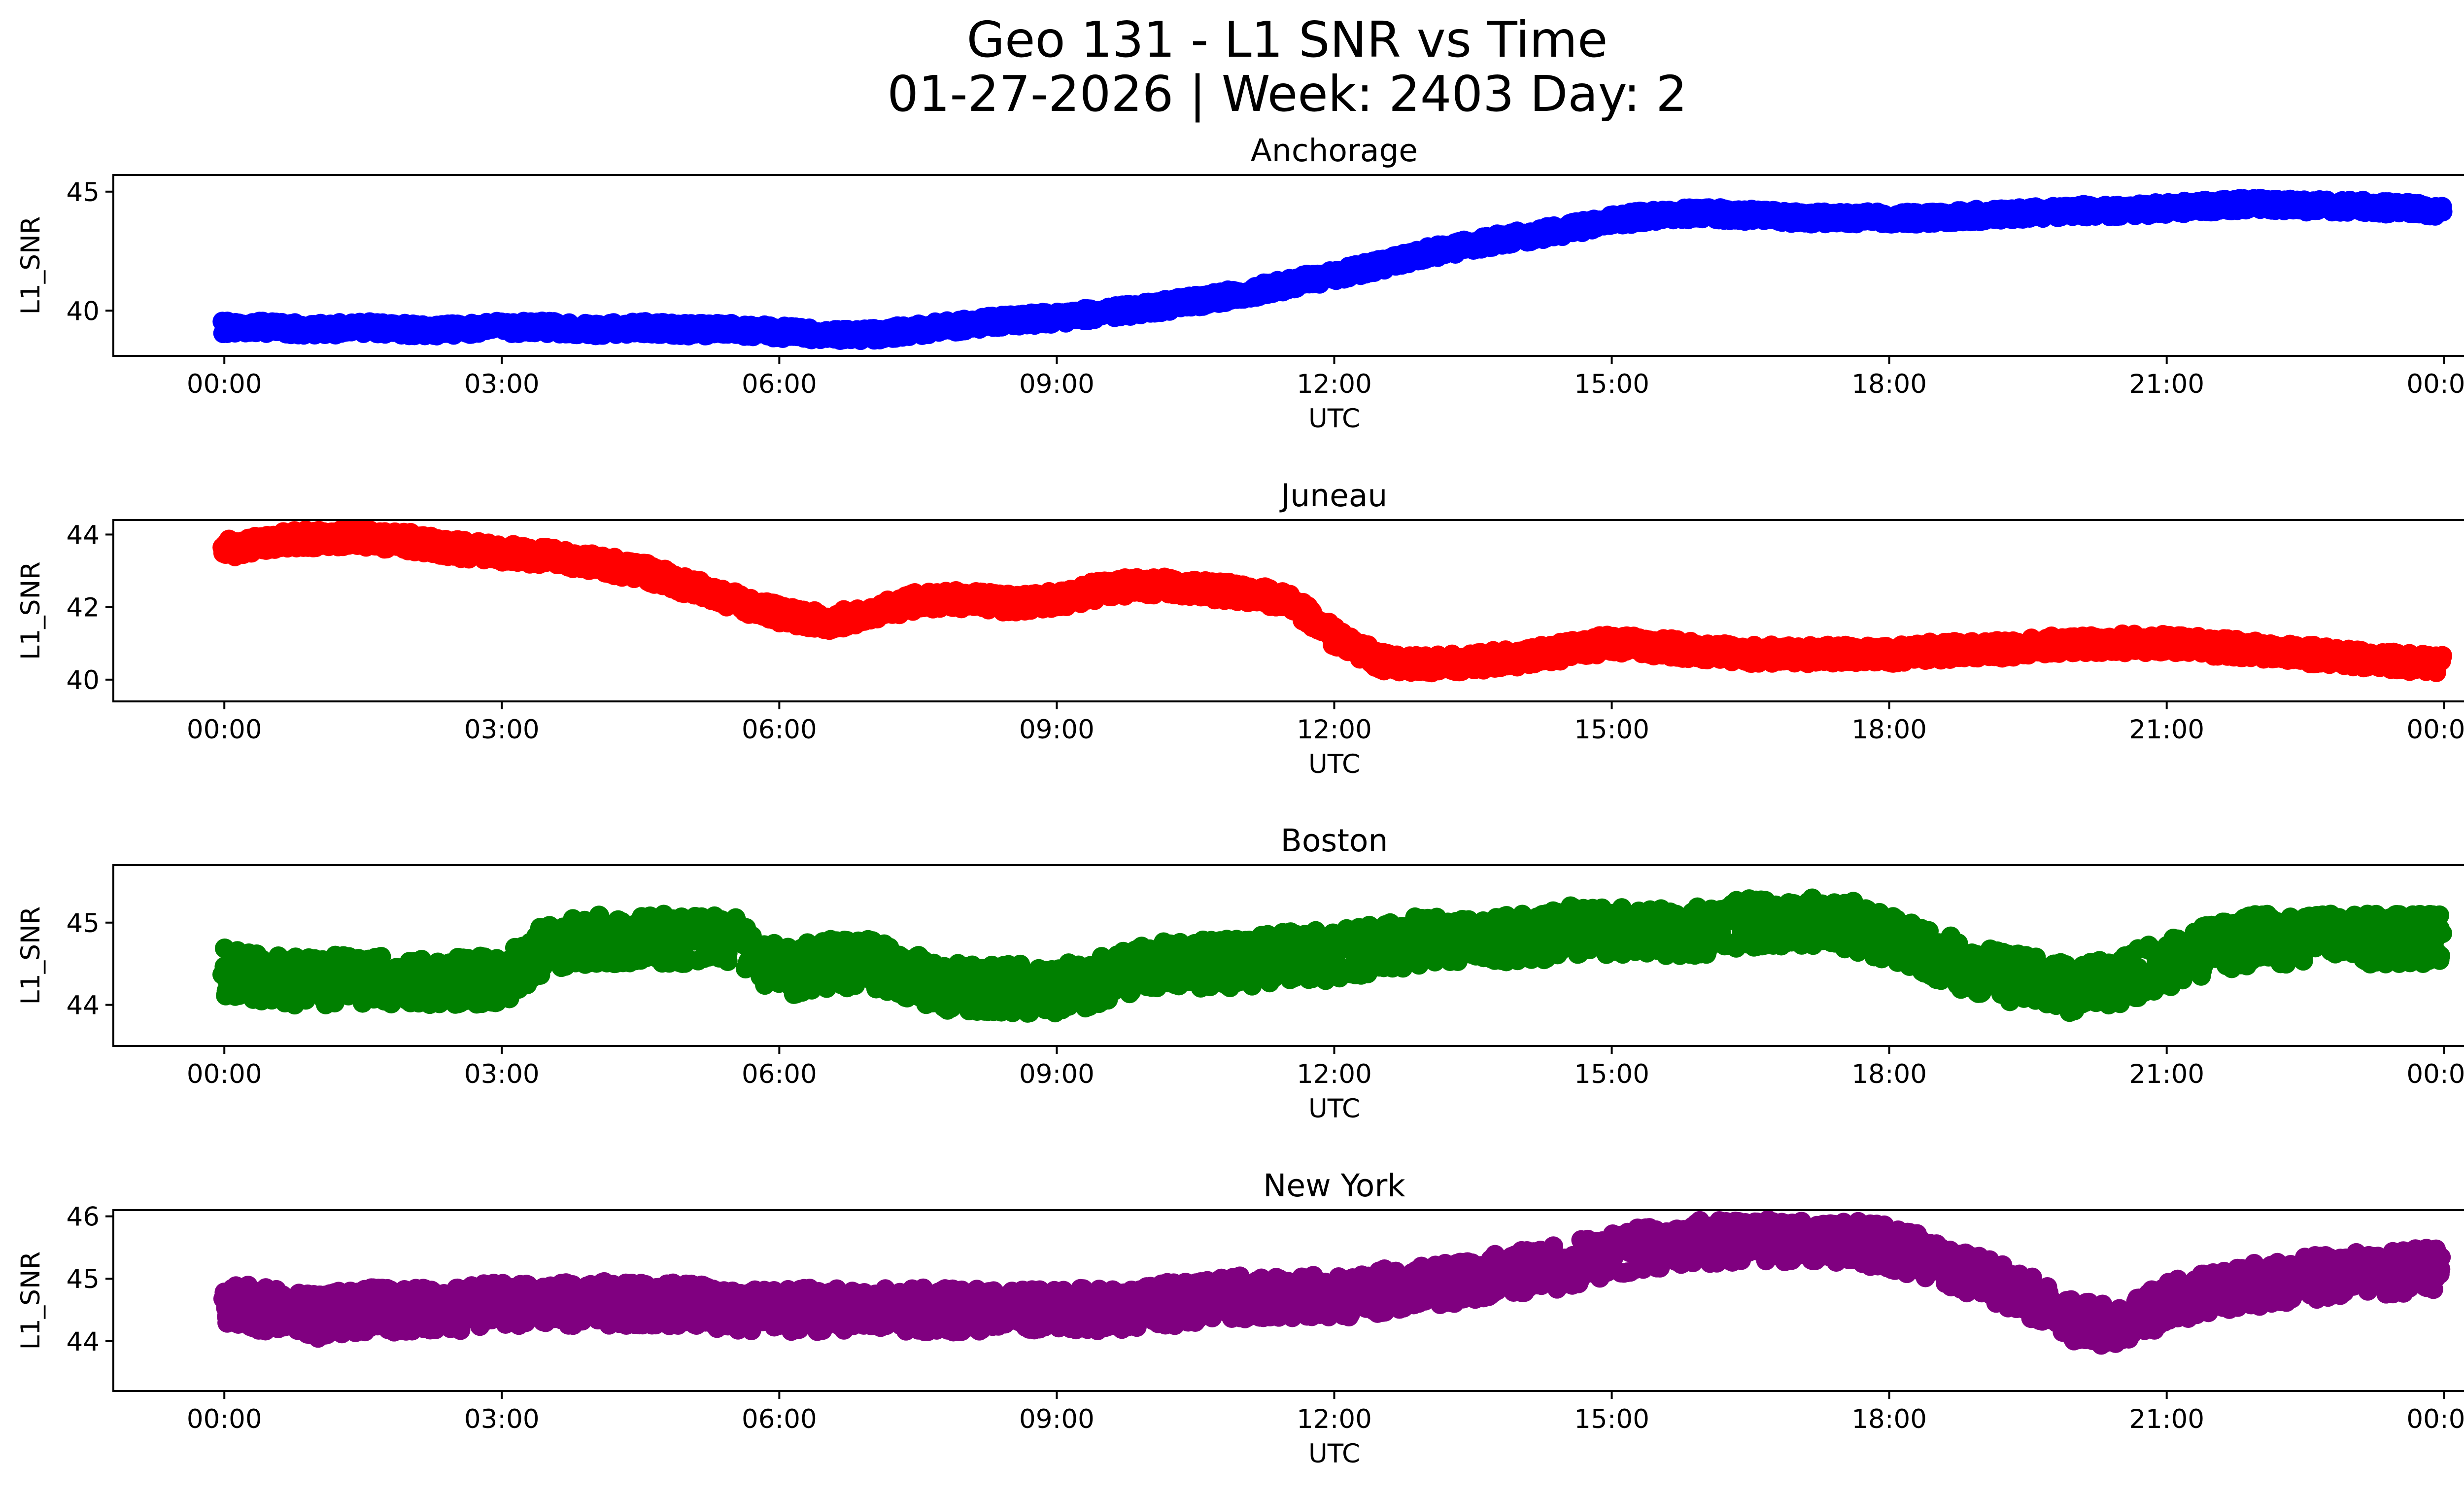 The image size is (2464, 1495). Describe the element at coordinates (1334, 384) in the screenshot. I see `x-tick-label: 12:00` at that location.